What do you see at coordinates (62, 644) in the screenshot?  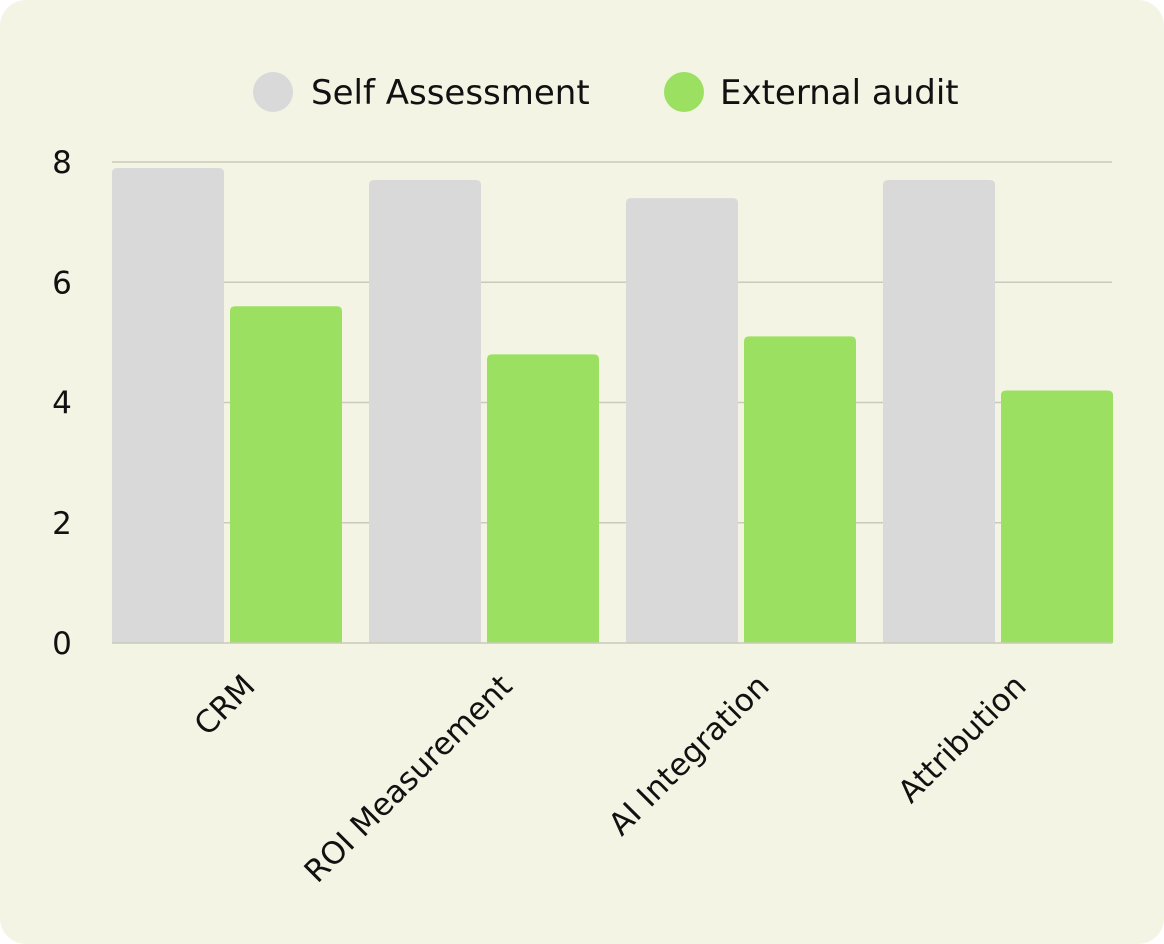 I see `y-tick-label: 0` at bounding box center [62, 644].